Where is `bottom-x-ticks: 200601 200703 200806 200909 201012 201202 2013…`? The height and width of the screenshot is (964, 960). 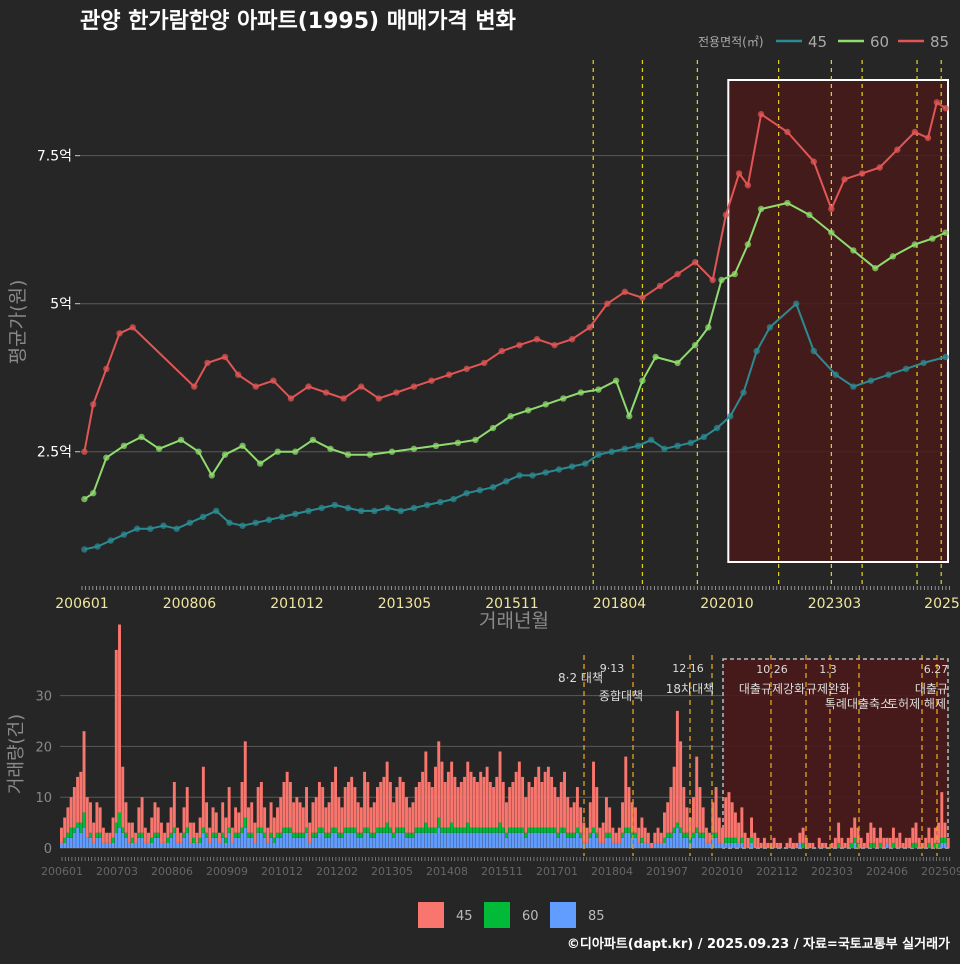
bottom-x-ticks: 200601 200703 200806 200909 201012 201202 2013… is located at coordinates (500, 867).